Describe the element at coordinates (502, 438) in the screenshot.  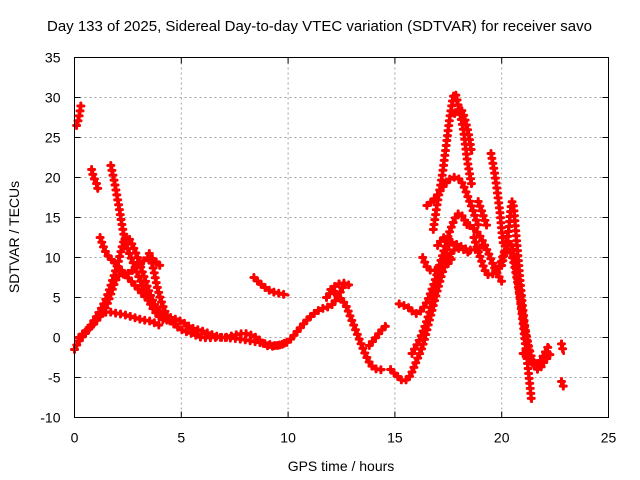
I see `x-tick-label: 20` at that location.